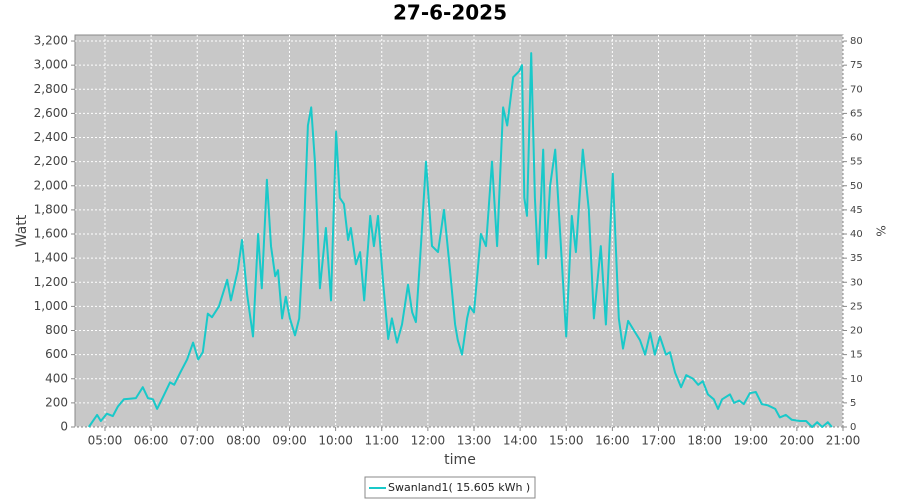 This screenshot has height=500, width=900. Describe the element at coordinates (797, 441) in the screenshot. I see `x-tick-label: 20:00` at that location.